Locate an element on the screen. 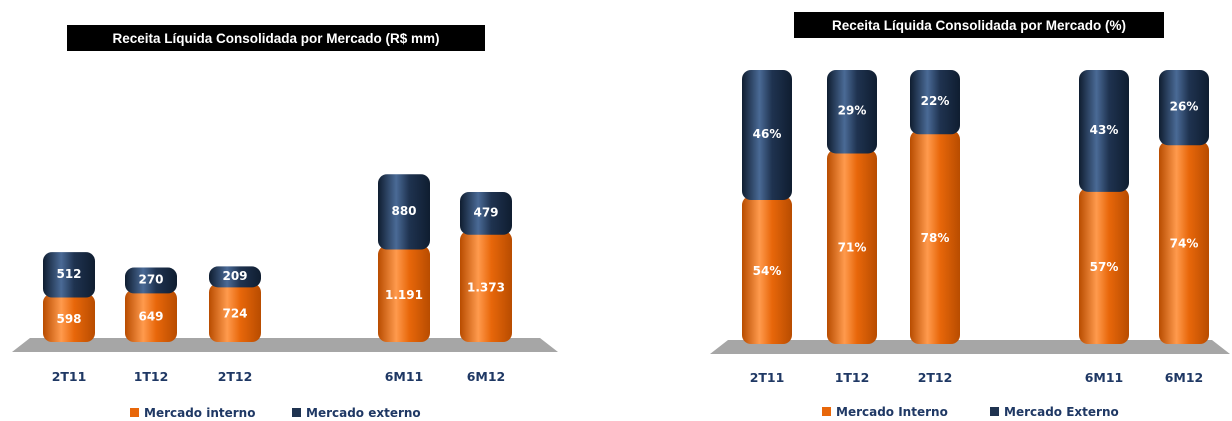 The width and height of the screenshot is (1232, 421). data-label-interno-2t11: 54% is located at coordinates (767, 271).